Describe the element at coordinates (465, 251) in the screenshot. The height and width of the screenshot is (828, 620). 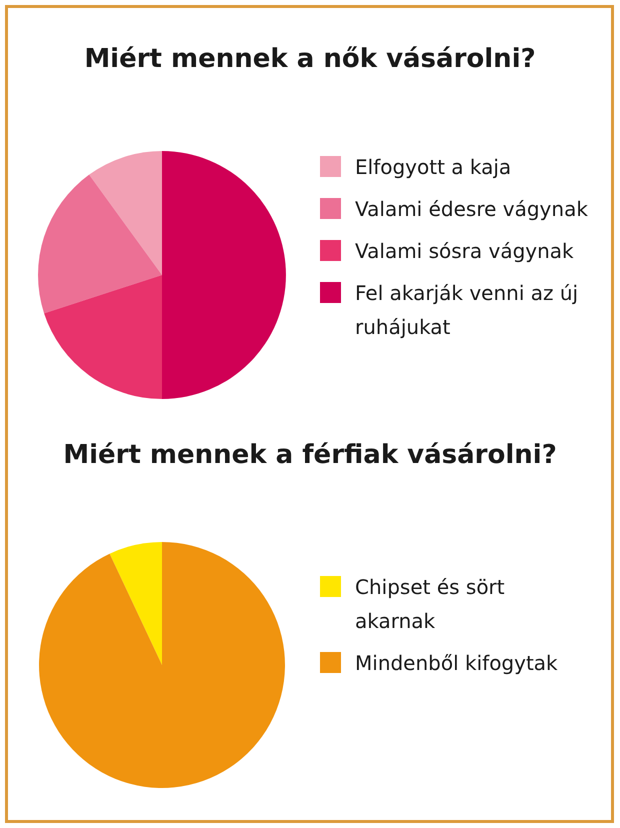
I see `legend-label: Valami sósra vágynak` at that location.